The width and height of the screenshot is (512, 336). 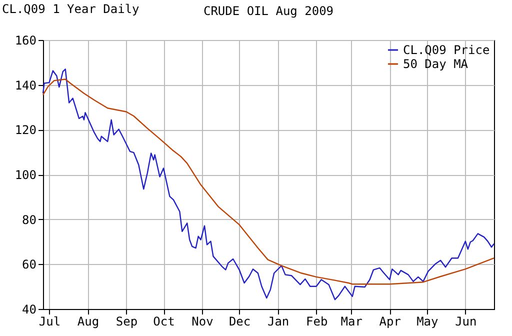 I want to click on y-tick-label: 160, so click(x=25, y=41).